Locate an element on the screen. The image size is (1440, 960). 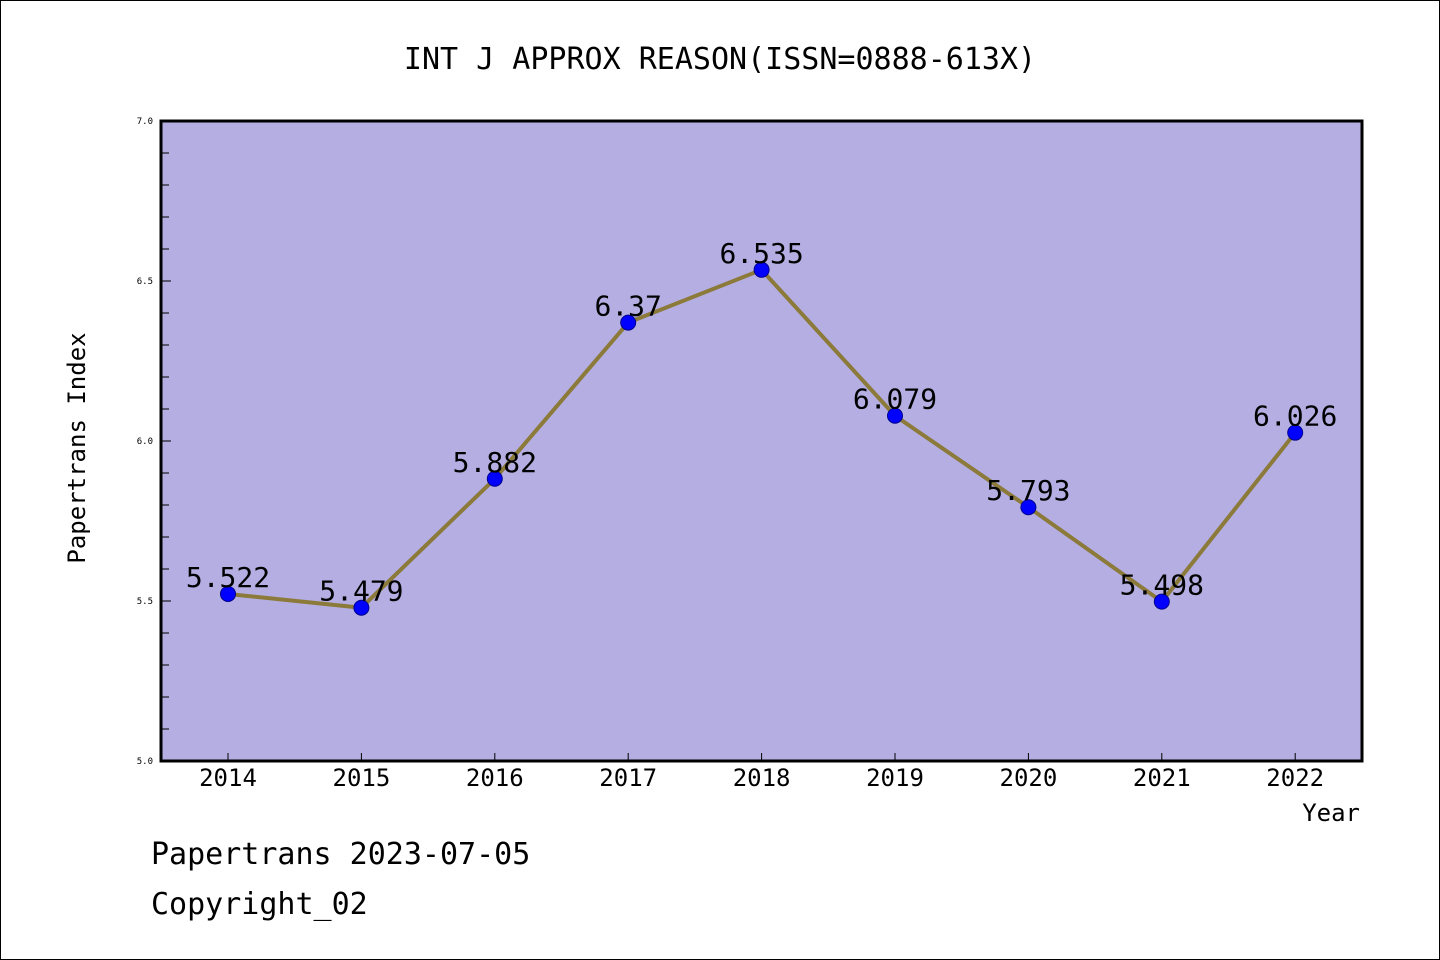
x-tick-label: 2016 is located at coordinates (495, 778).